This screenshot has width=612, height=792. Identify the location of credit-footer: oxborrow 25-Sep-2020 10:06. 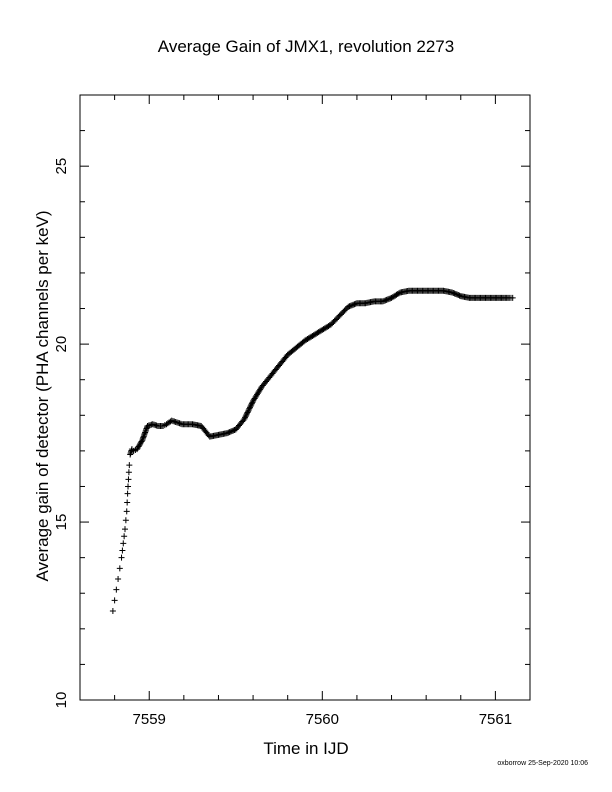
(542, 763).